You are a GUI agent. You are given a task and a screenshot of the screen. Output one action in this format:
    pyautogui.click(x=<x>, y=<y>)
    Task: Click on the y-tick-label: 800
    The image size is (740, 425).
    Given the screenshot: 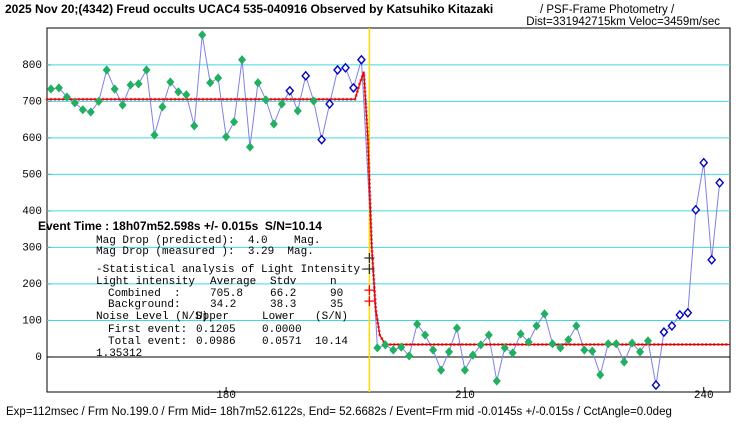 What is the action you would take?
    pyautogui.click(x=32, y=66)
    